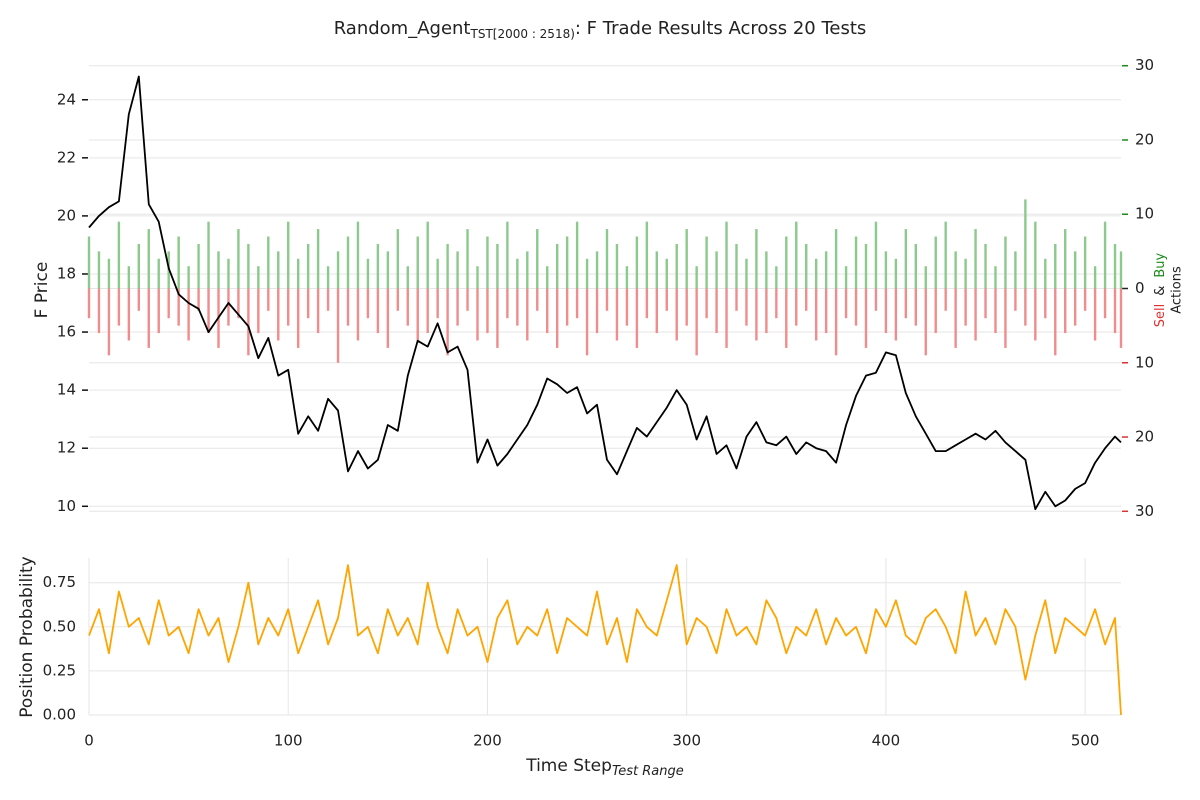 The image size is (1200, 800). I want to click on y2-tick-label: 0, so click(1140, 288).